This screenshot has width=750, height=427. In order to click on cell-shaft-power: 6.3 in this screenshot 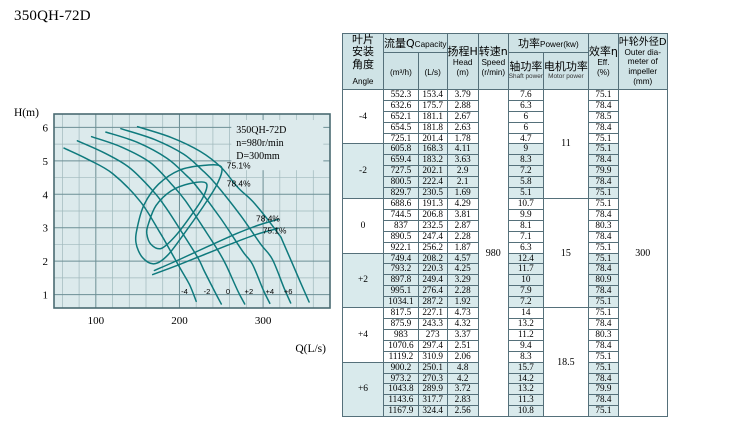, I will do `click(525, 247)`.